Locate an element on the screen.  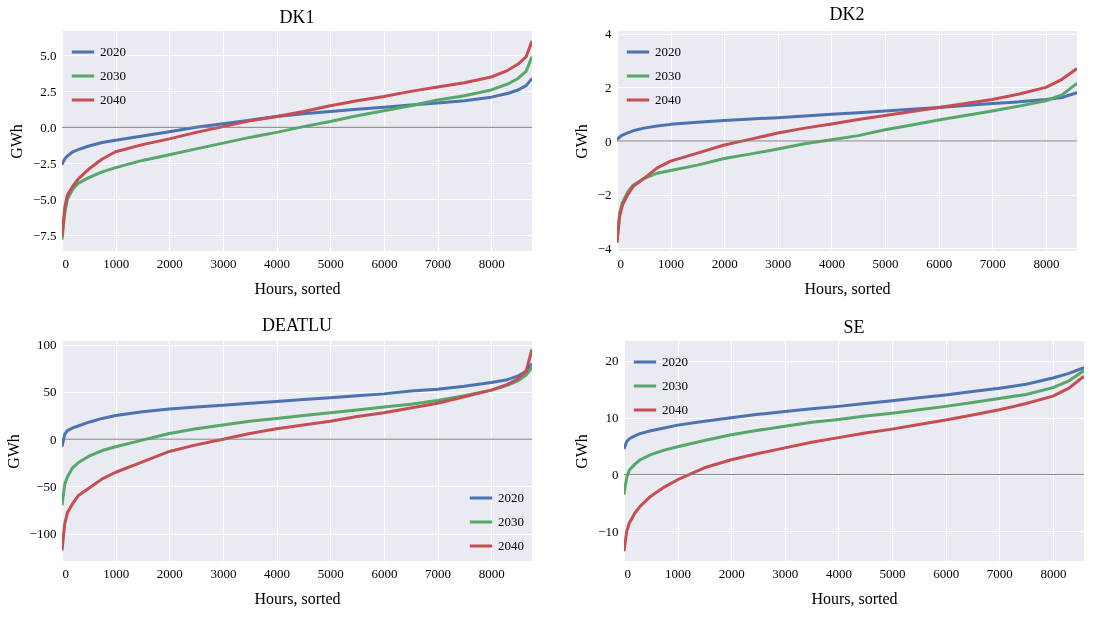
y-tick-label: 20 is located at coordinates (612, 361).